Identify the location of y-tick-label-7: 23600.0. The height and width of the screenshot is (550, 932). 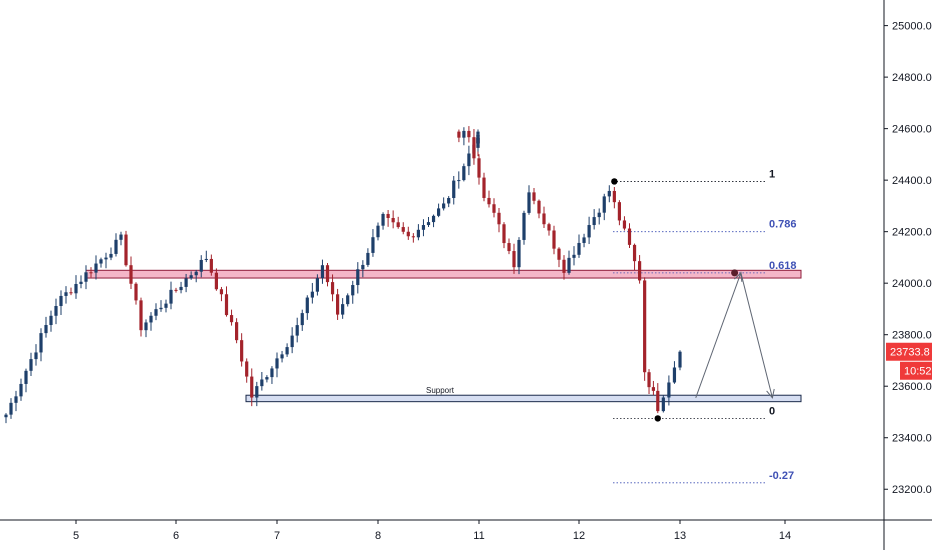
(912, 387).